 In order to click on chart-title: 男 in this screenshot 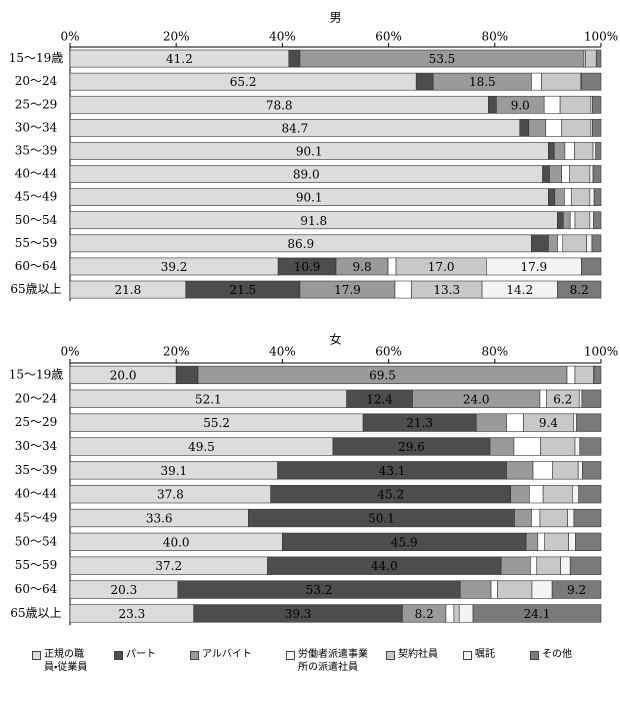, I will do `click(335, 18)`.